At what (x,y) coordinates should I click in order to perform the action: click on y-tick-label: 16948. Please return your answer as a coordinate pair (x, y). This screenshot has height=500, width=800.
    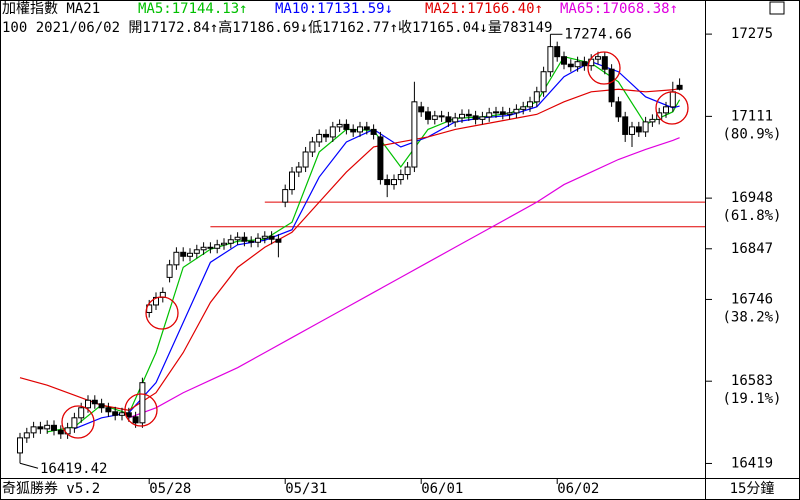
    Looking at the image, I should click on (752, 198).